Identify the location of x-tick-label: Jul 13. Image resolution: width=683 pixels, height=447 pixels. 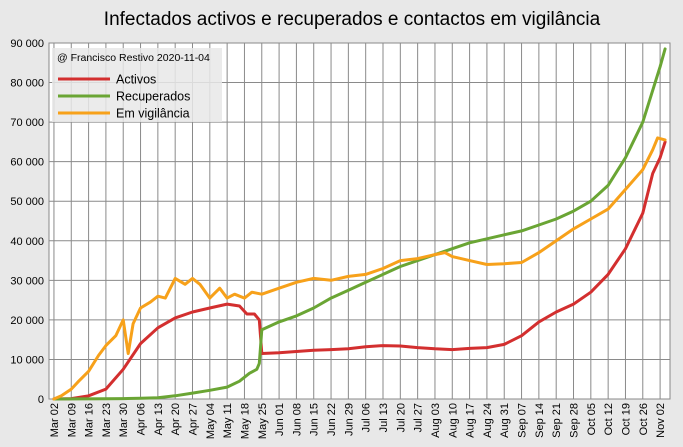
(384, 417).